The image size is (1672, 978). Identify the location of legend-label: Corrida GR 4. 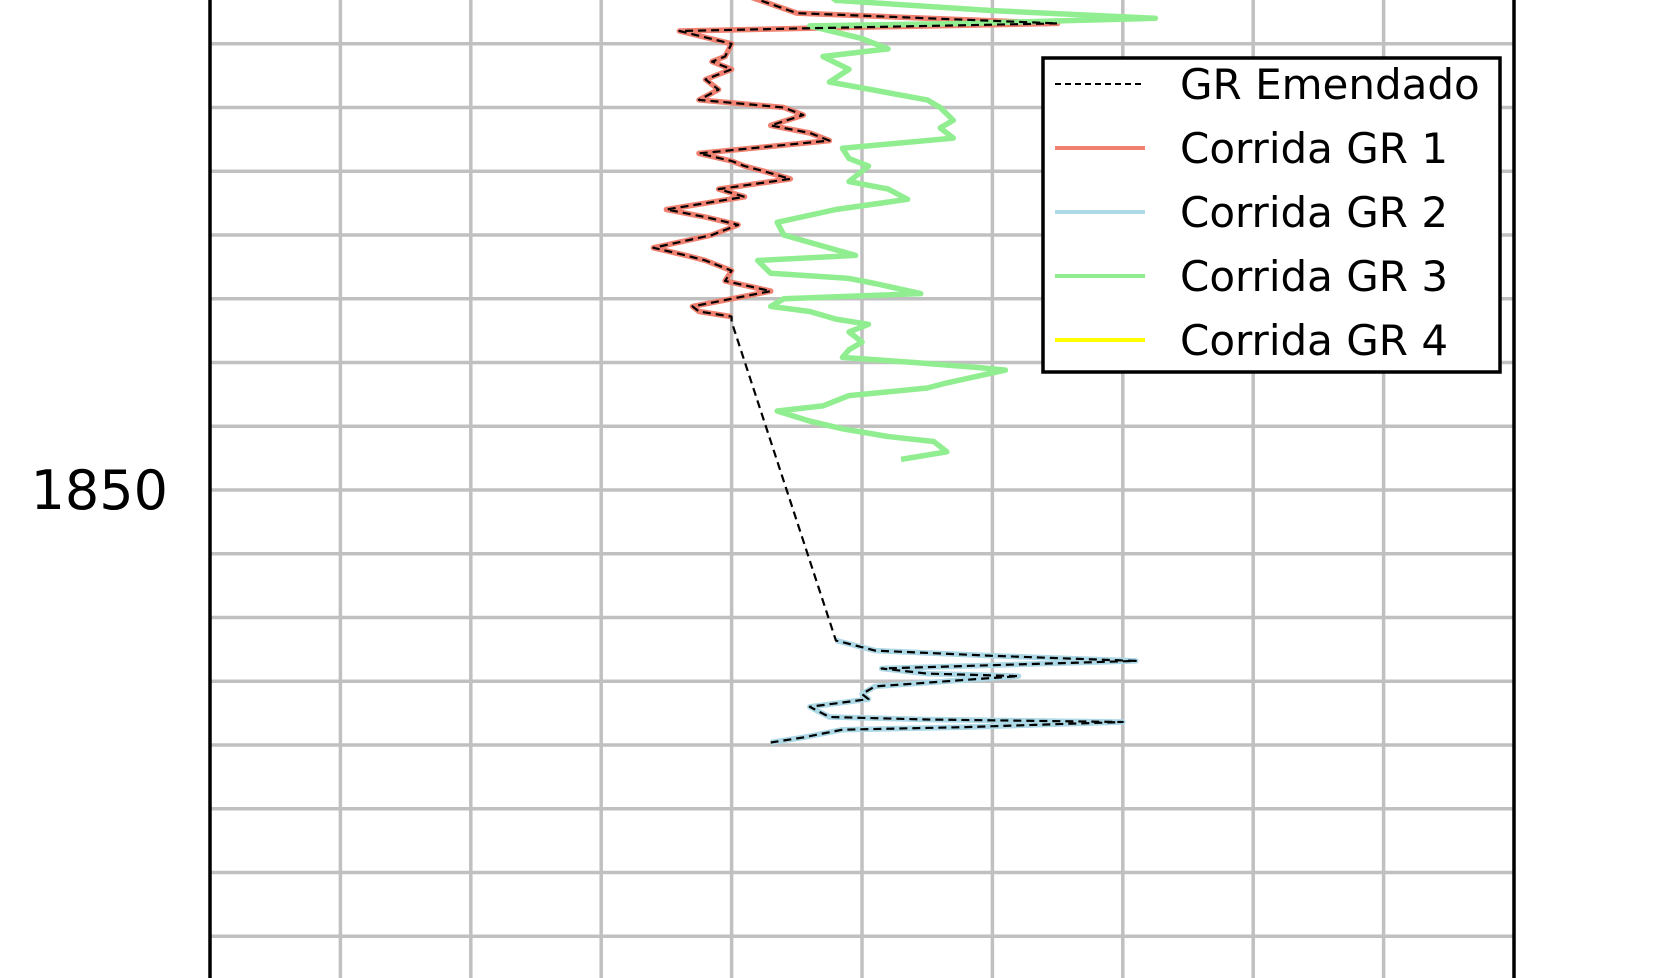
(1314, 340).